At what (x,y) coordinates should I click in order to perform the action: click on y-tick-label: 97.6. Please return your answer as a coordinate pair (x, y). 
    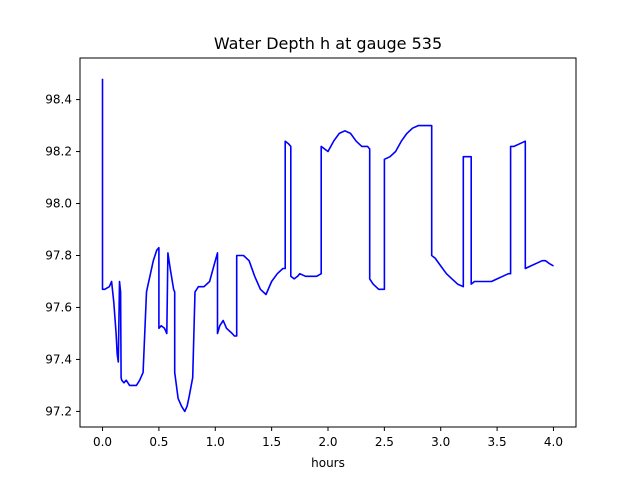
    Looking at the image, I should click on (58, 307).